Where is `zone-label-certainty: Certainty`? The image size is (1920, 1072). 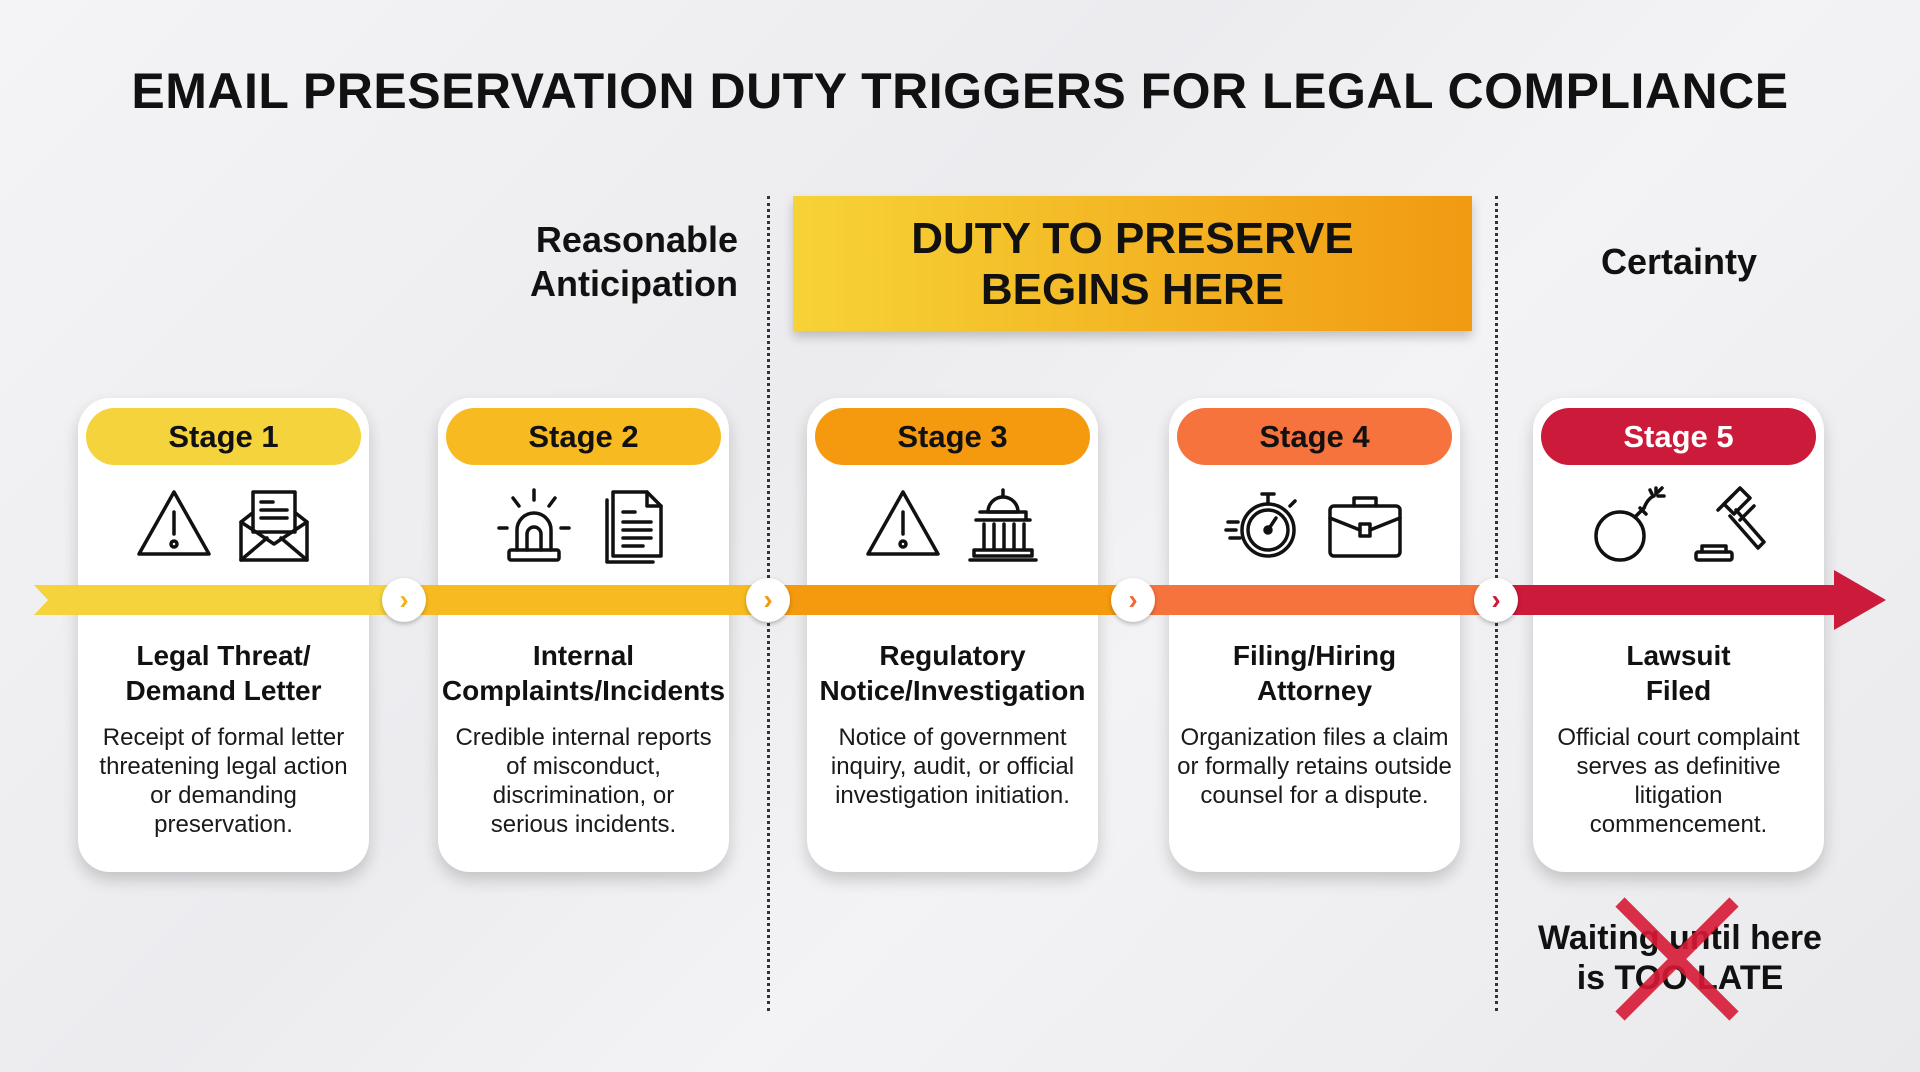 zone-label-certainty: Certainty is located at coordinates (1679, 261).